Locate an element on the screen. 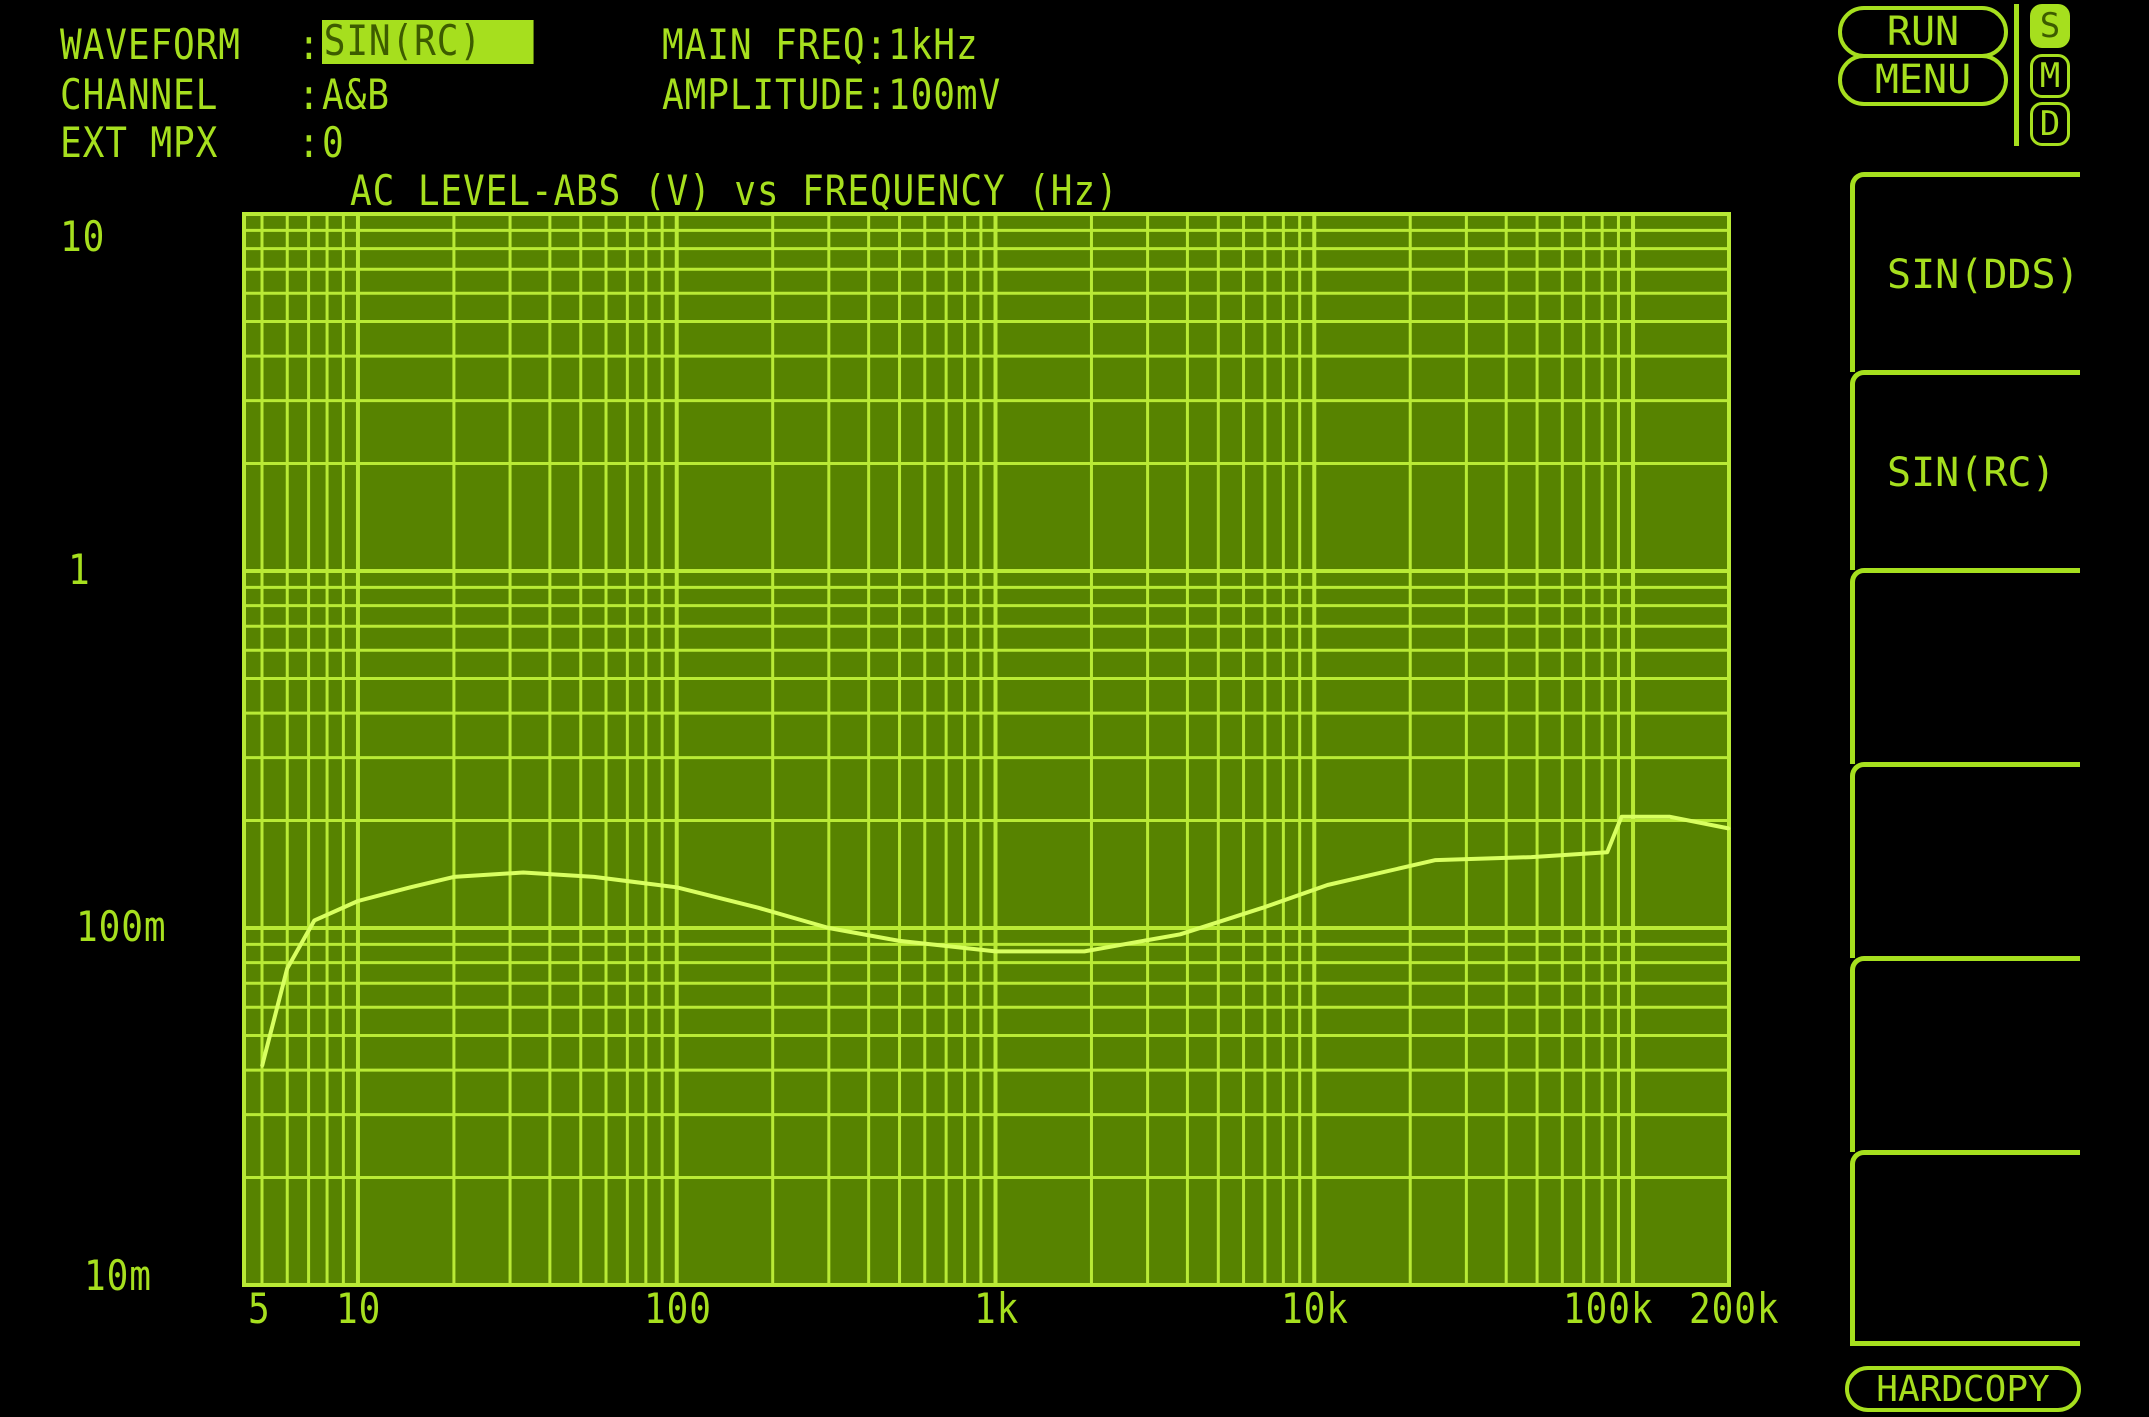 This screenshot has width=2149, height=1417. chart-title: AC LEVEL-ABS (V) vs FREQUENCY (Hz) is located at coordinates (734, 190).